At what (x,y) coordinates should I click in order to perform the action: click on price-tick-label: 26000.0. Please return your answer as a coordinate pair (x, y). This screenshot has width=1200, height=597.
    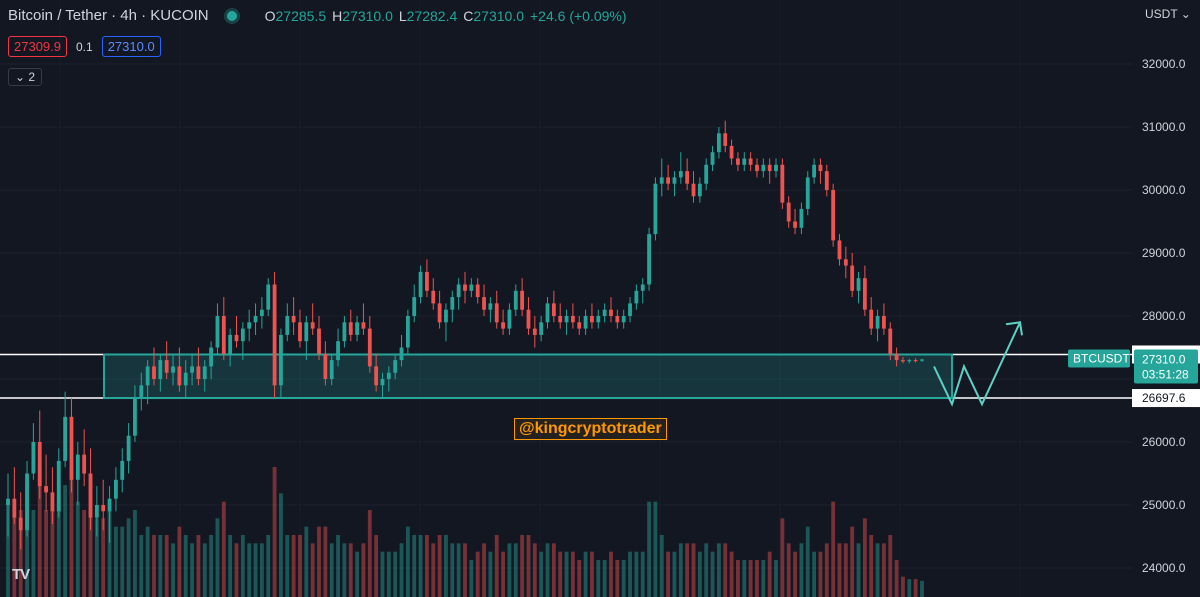
    Looking at the image, I should click on (1164, 442).